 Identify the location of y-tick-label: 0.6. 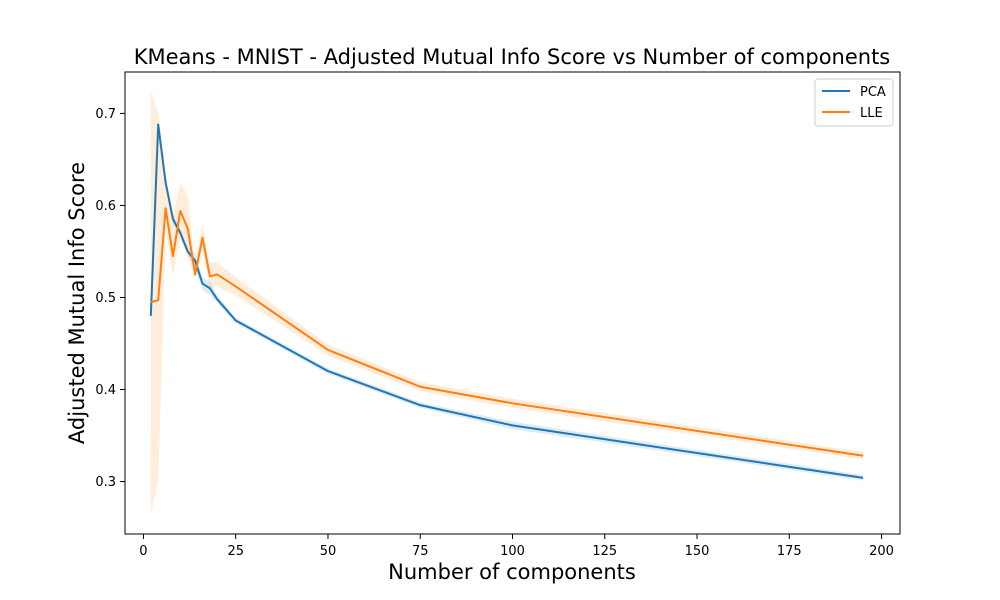
(105, 206).